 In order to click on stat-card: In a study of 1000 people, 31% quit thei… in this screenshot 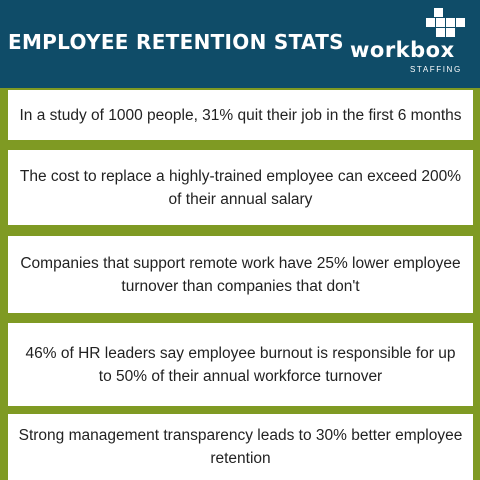, I will do `click(240, 115)`.